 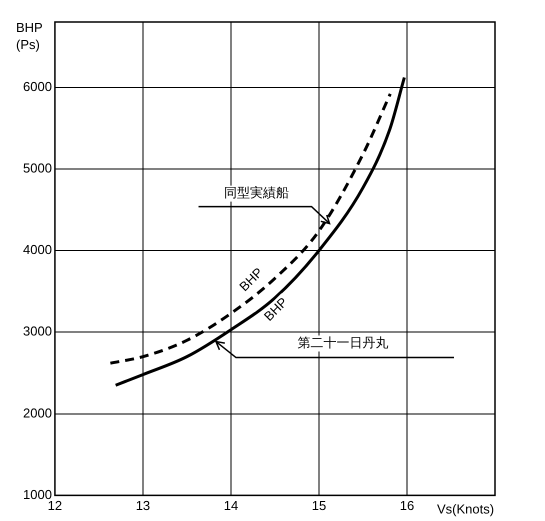 What do you see at coordinates (37, 331) in the screenshot?
I see `y-tick-label: 3000` at bounding box center [37, 331].